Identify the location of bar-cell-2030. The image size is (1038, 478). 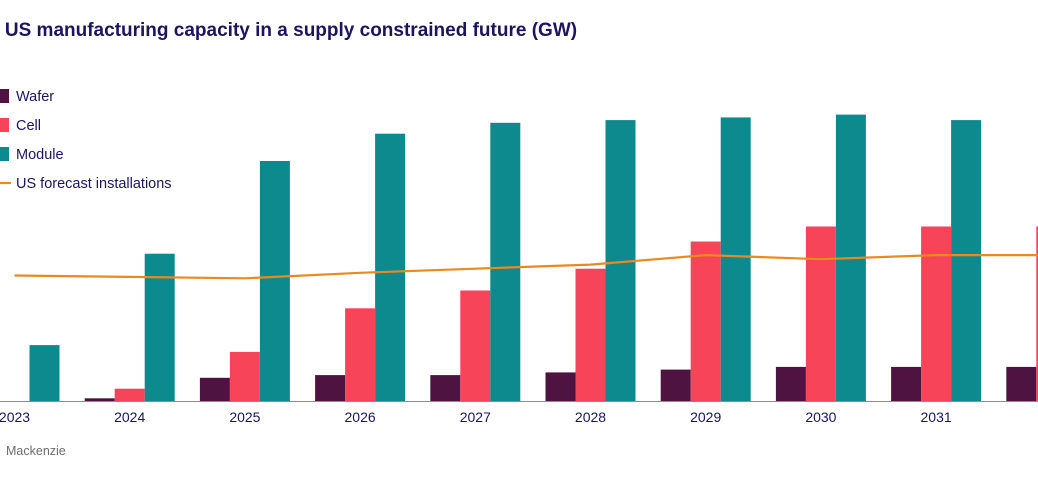
(820, 313).